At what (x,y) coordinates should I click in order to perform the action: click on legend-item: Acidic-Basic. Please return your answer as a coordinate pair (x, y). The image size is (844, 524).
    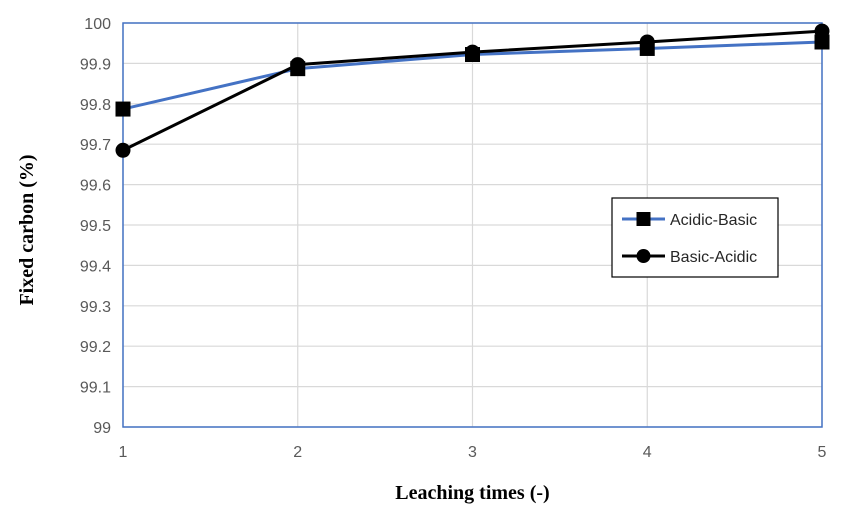
    Looking at the image, I should click on (689, 220).